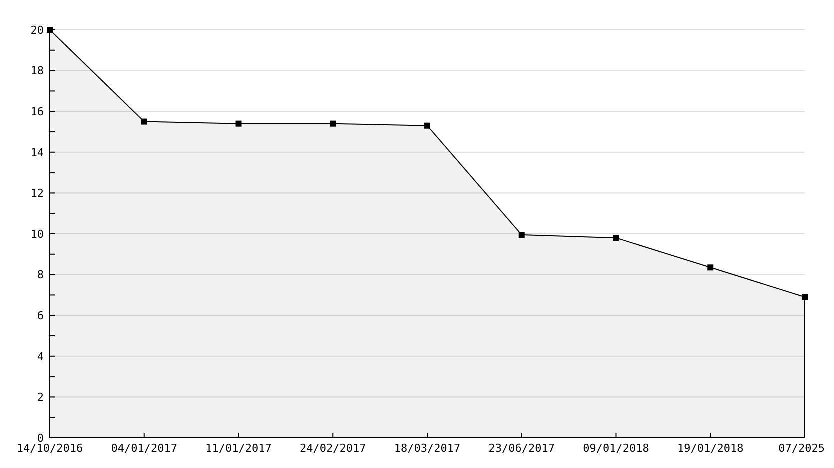 This screenshot has width=834, height=468. What do you see at coordinates (37, 30) in the screenshot?
I see `y-tick-label: 20` at bounding box center [37, 30].